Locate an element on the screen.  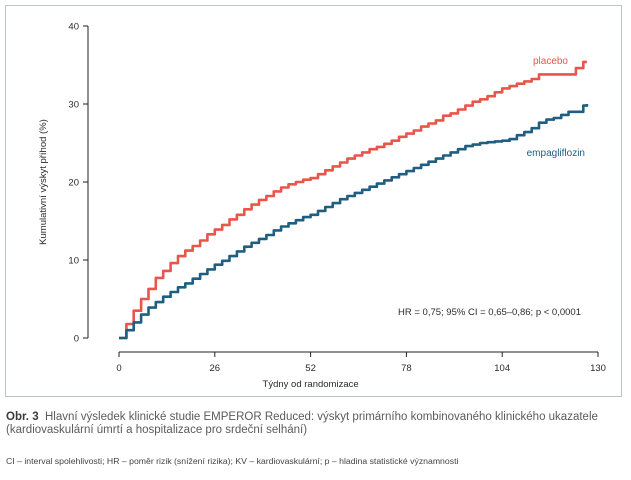
x-tick-label: 26 is located at coordinates (215, 368).